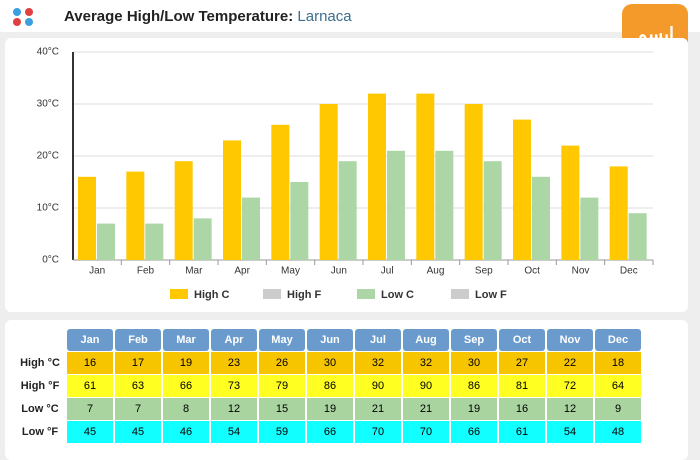 This screenshot has height=460, width=700. I want to click on y-tick-label: 20°C, so click(48, 156).